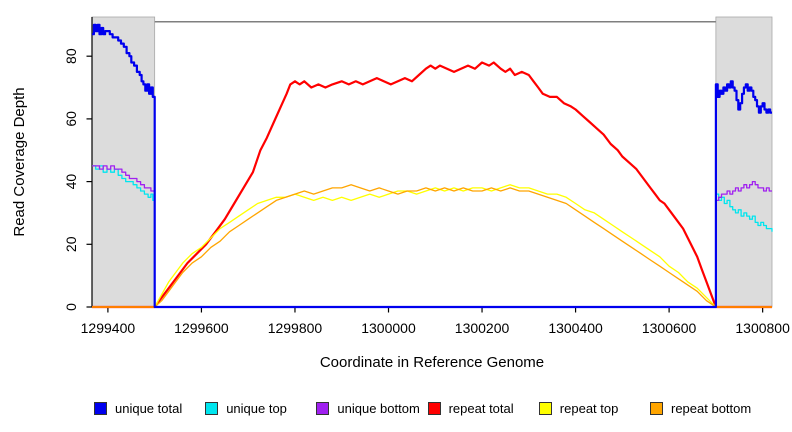  What do you see at coordinates (71, 182) in the screenshot?
I see `y-tick-label: 40` at bounding box center [71, 182].